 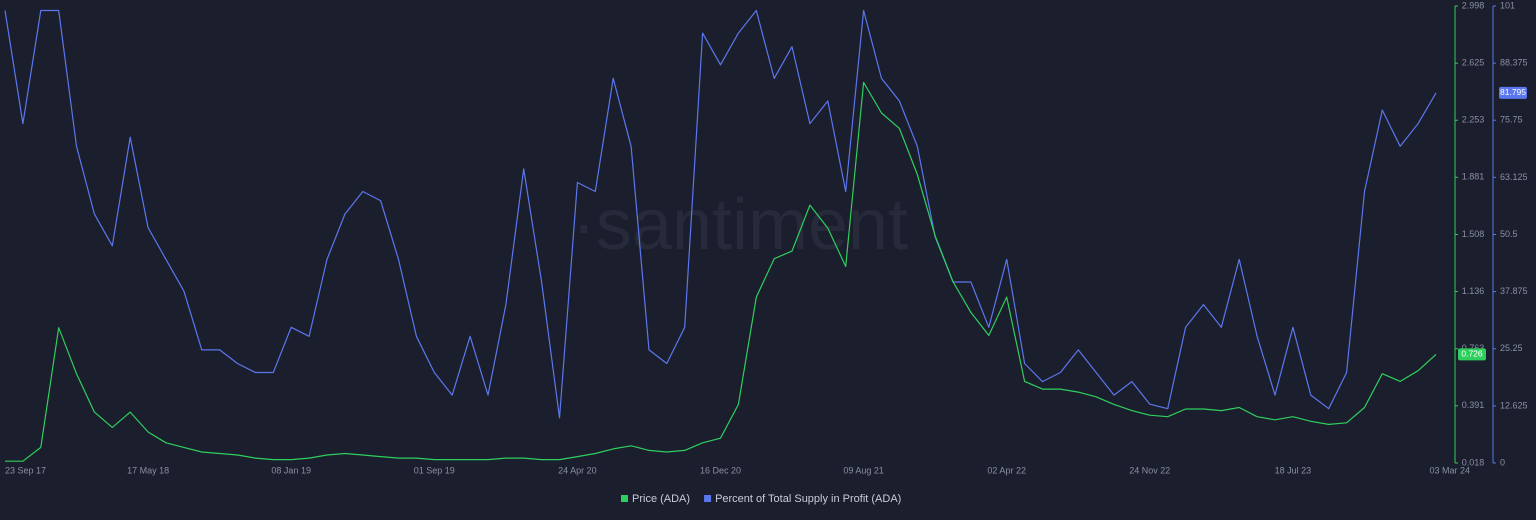 What do you see at coordinates (1511, 120) in the screenshot?
I see `y2-tick-label: 75.75` at bounding box center [1511, 120].